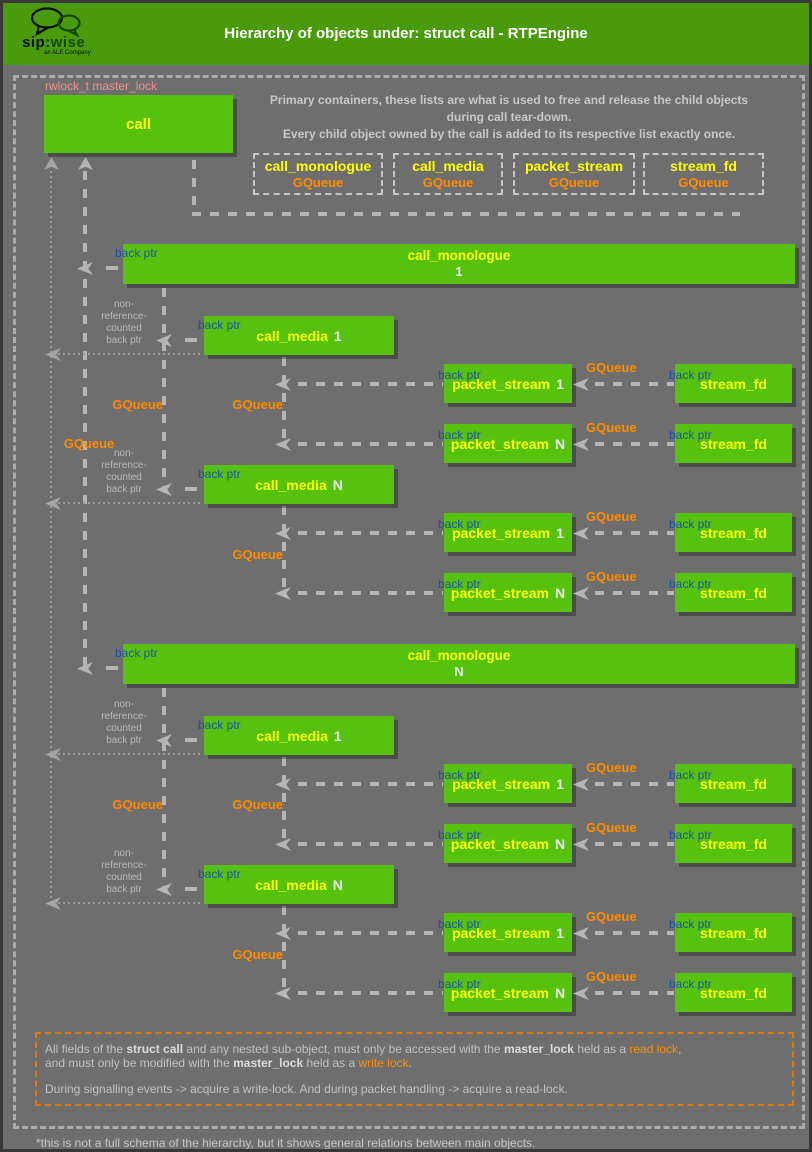  I want to click on call-media-box-index: N, so click(337, 484).